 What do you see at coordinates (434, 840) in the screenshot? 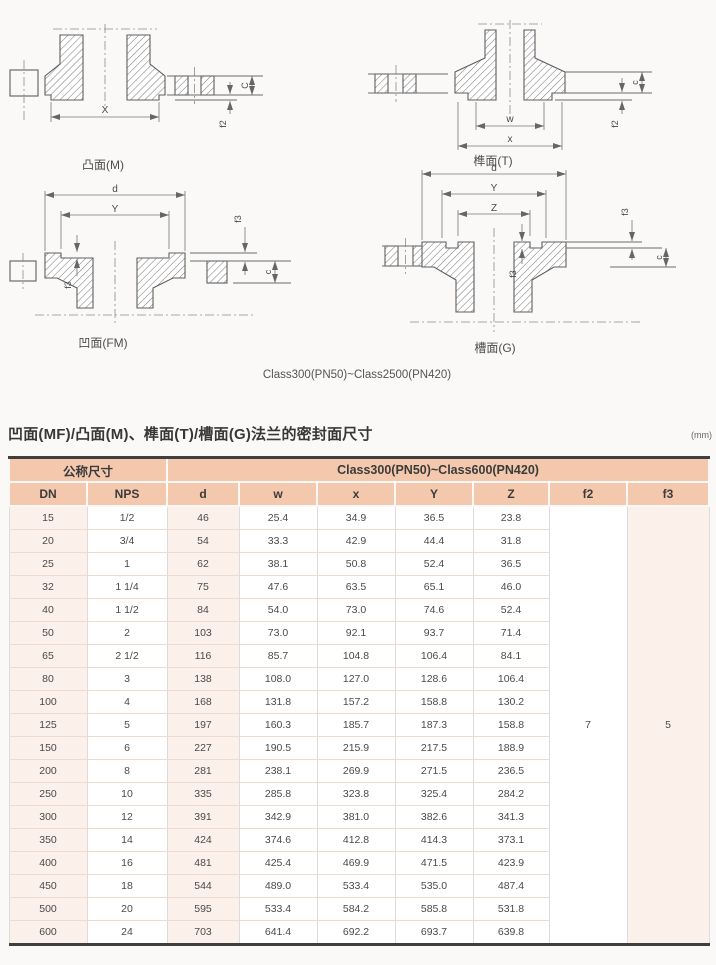
I see `table-cell: 414.3` at bounding box center [434, 840].